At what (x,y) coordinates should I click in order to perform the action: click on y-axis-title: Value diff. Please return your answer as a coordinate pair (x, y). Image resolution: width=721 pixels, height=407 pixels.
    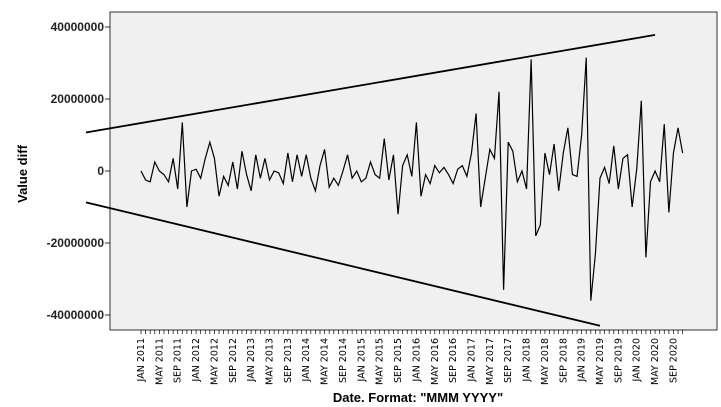
    Looking at the image, I should click on (22, 173).